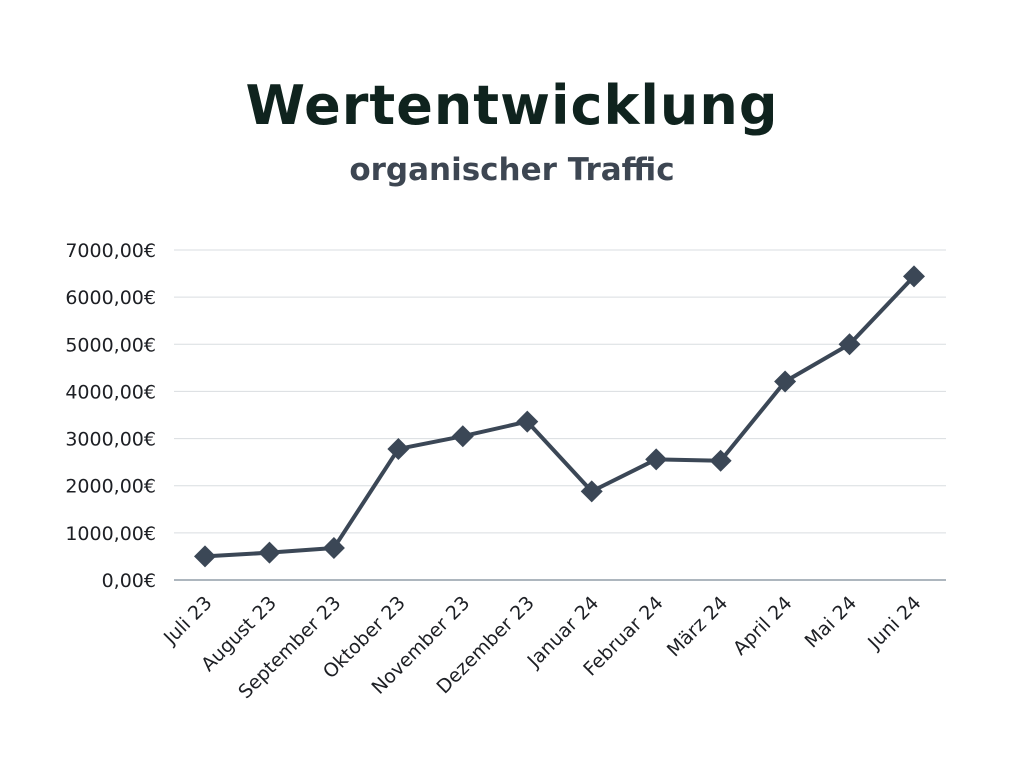 This screenshot has height=768, width=1024. Describe the element at coordinates (512, 105) in the screenshot. I see `chart-title: Wertentwicklung` at that location.